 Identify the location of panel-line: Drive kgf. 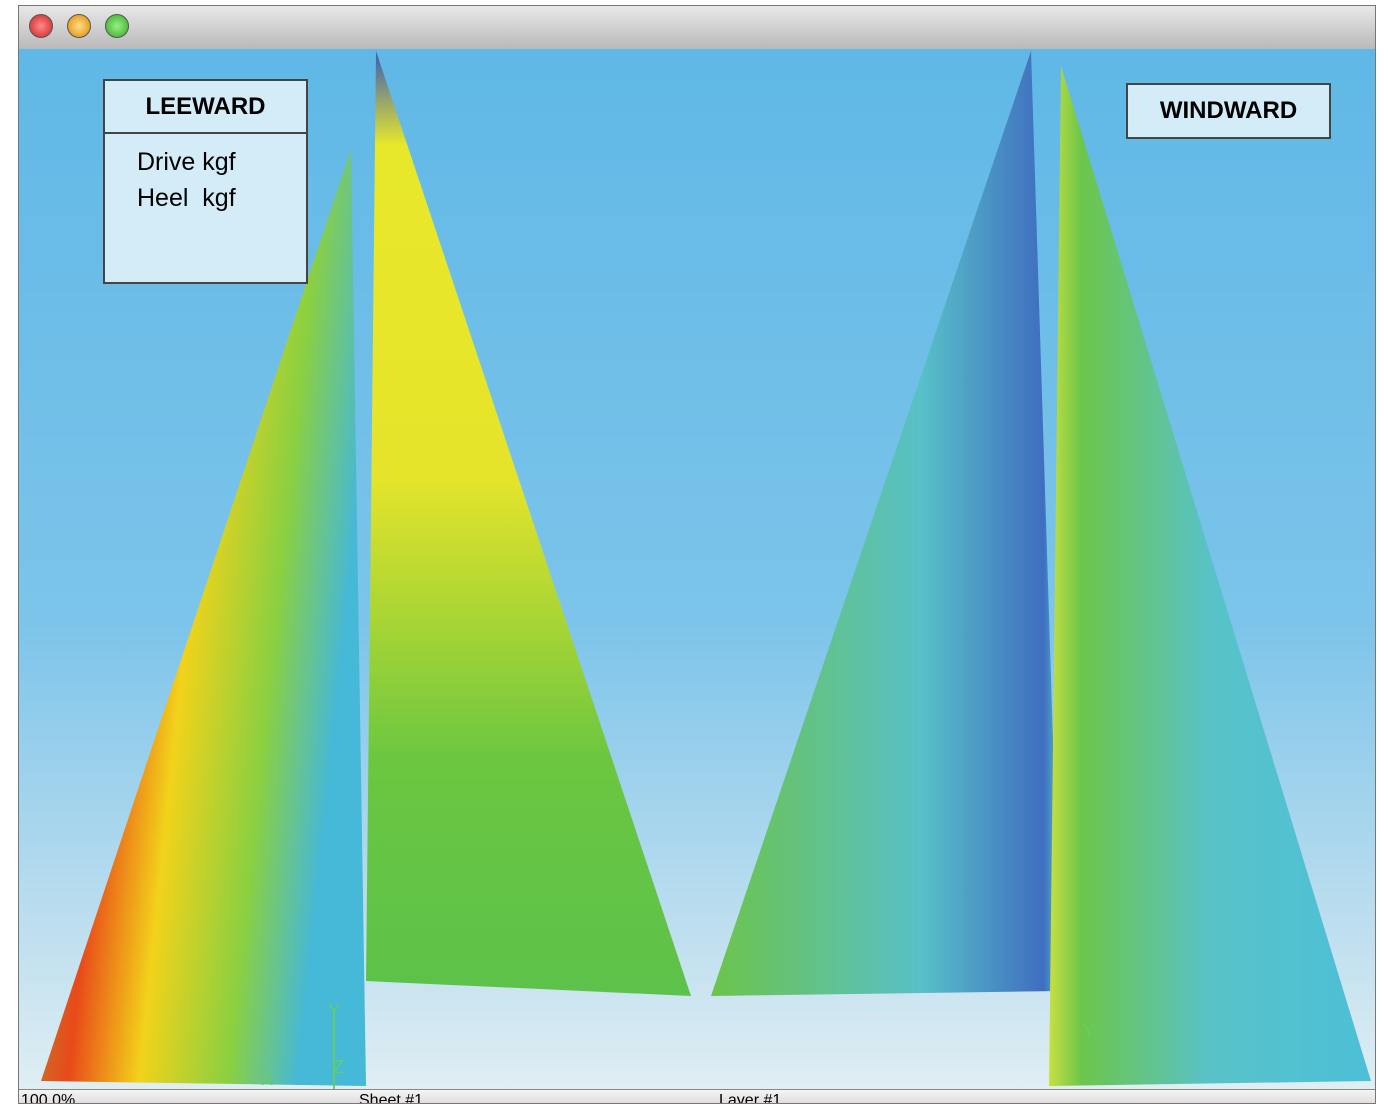
(186, 162).